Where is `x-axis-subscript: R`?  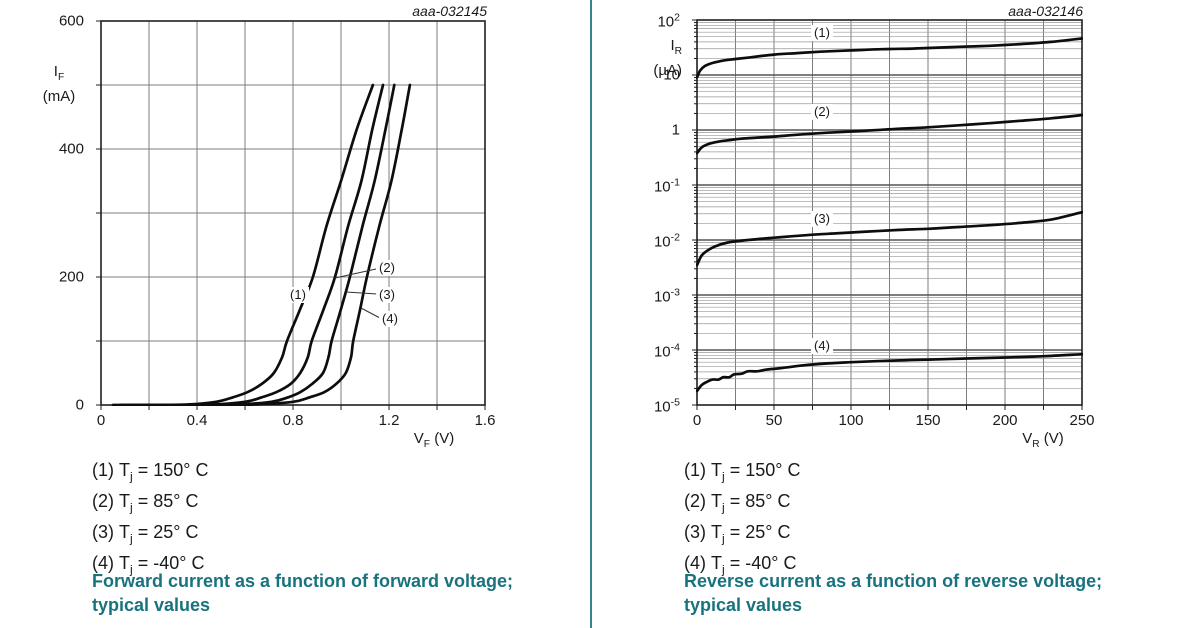 x-axis-subscript: R is located at coordinates (1036, 444).